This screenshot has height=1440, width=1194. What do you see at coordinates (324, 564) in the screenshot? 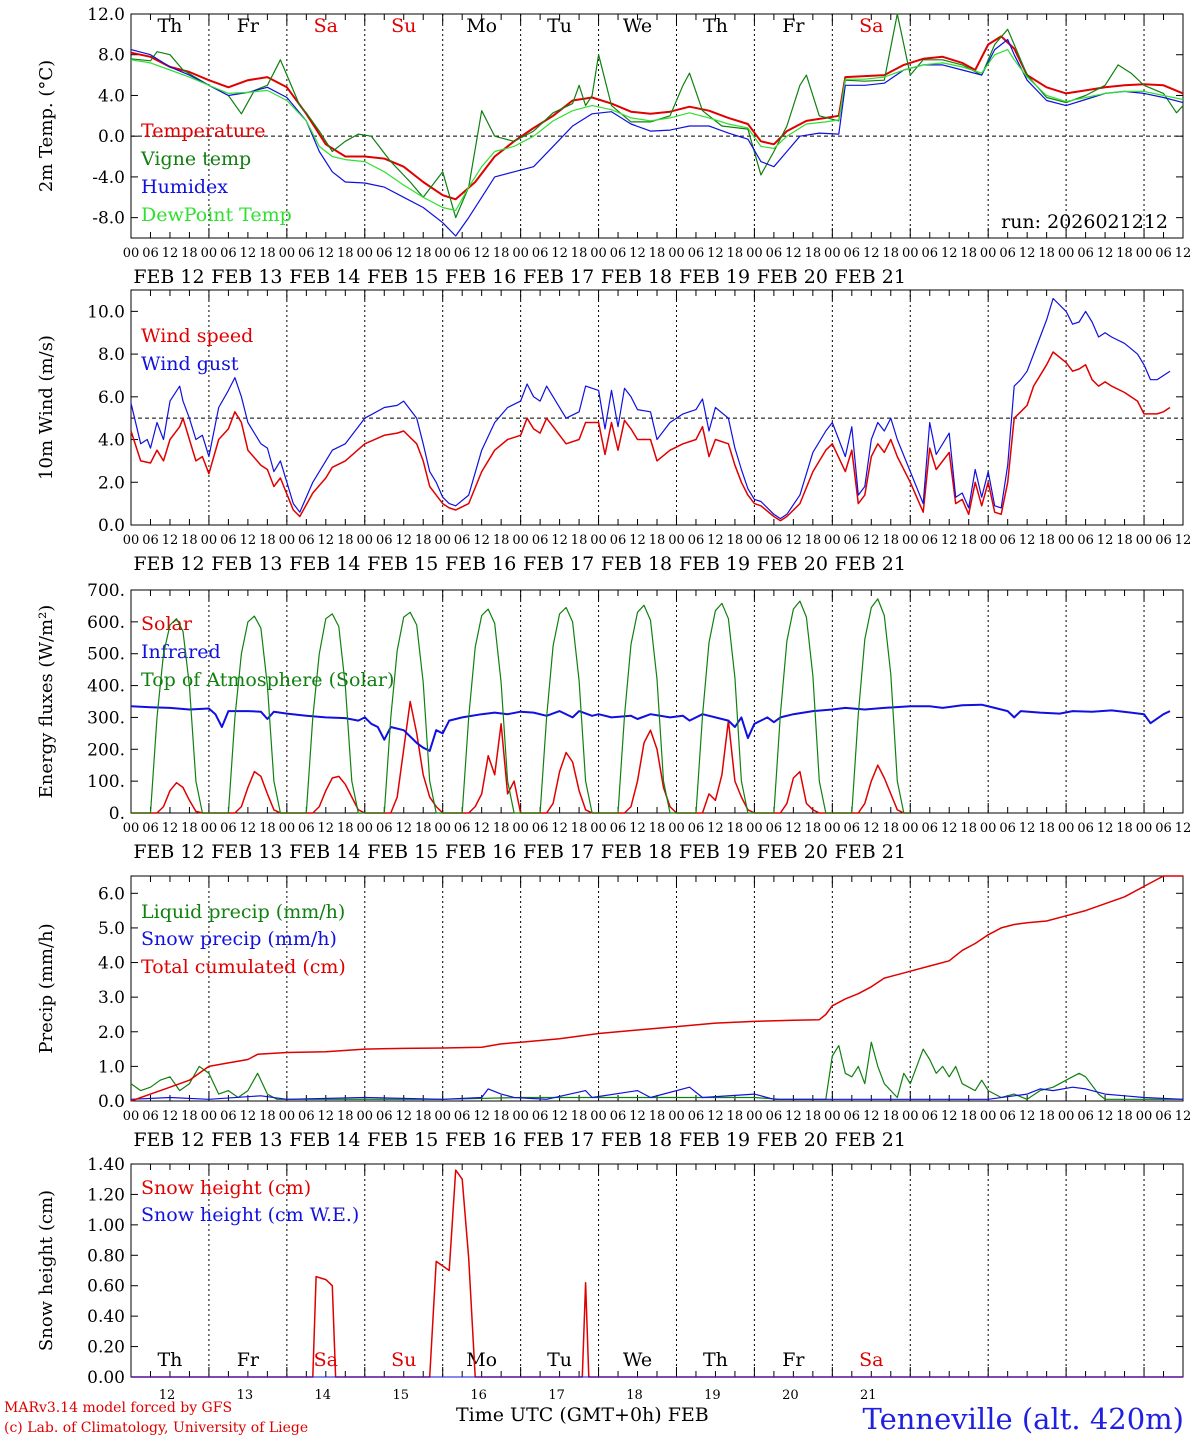
I see `x-date-label: FEB 14` at bounding box center [324, 564].